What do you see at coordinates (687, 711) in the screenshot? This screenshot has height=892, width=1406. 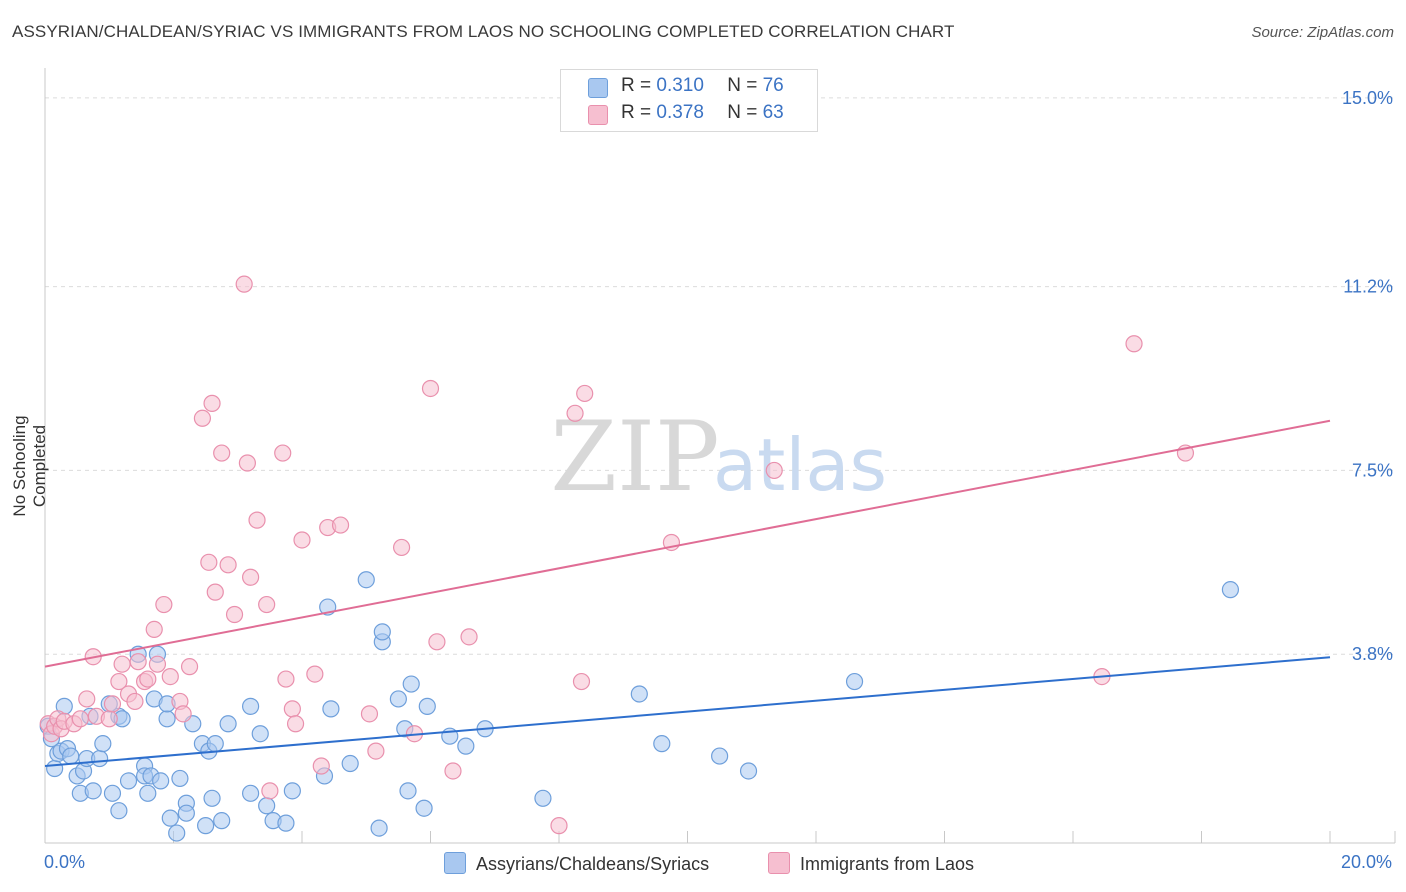 I see `trend-line-blue` at bounding box center [687, 711].